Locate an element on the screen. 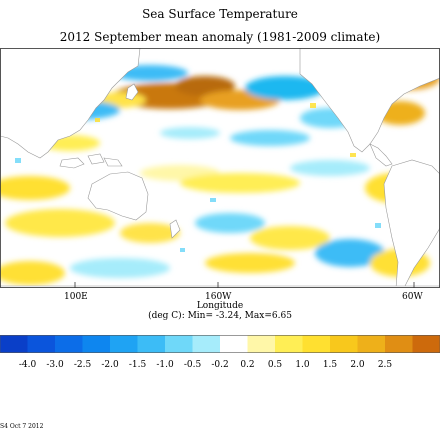 The height and width of the screenshot is (440, 440). colorbar-tick-label: 0.2 is located at coordinates (247, 365).